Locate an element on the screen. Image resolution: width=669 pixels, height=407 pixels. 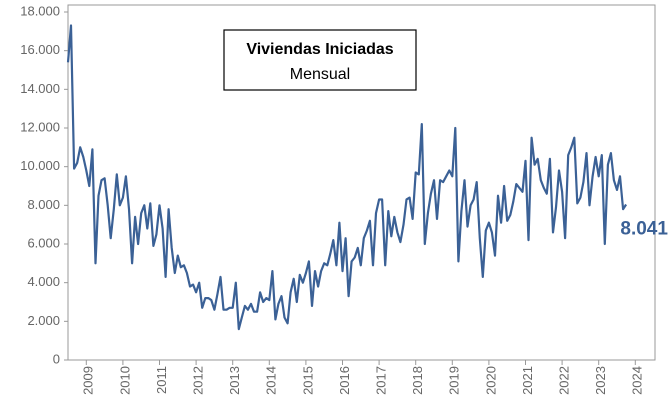
y-tick-label: 10.000 is located at coordinates (40, 165).